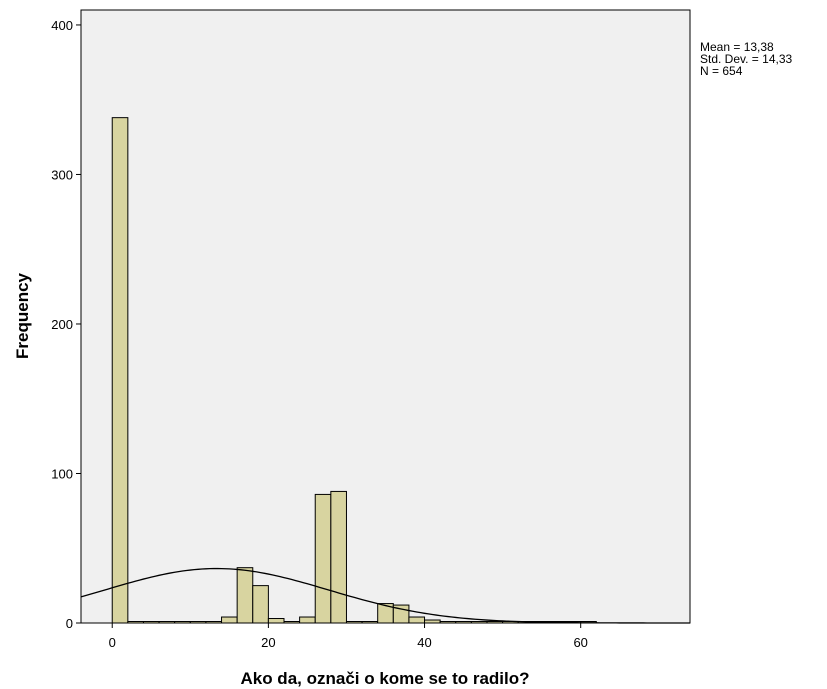 This screenshot has width=827, height=689. Describe the element at coordinates (385, 595) in the screenshot. I see `normal-curve` at that location.